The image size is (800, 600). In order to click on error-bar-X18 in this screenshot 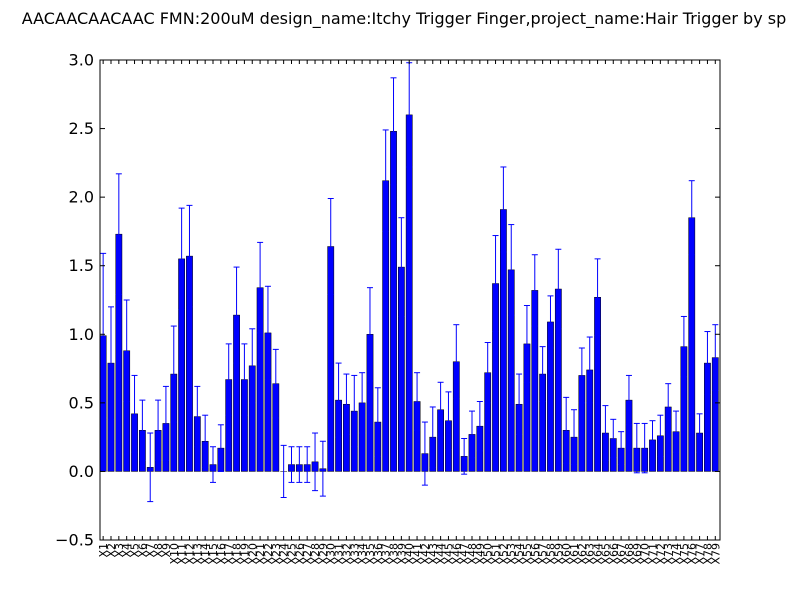, I will do `click(236, 315)`.